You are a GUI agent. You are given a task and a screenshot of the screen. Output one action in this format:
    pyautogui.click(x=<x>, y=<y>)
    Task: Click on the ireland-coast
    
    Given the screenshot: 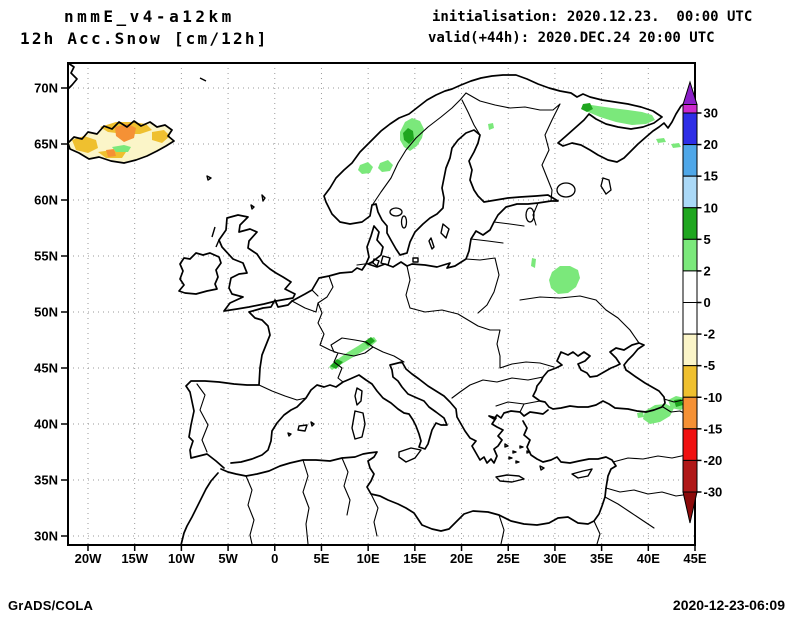 What is the action you would take?
    pyautogui.click(x=200, y=273)
    